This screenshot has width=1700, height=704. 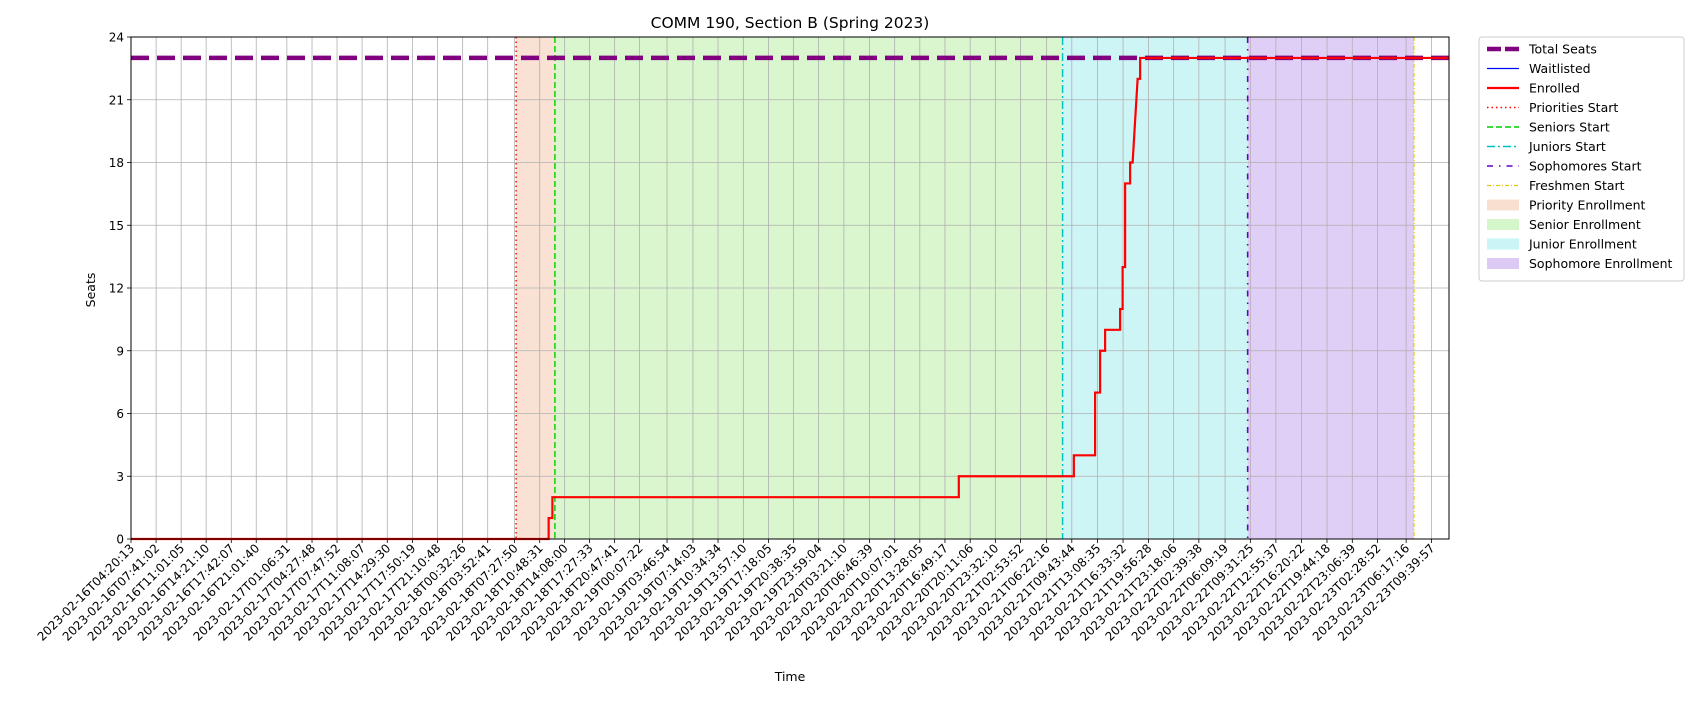 What do you see at coordinates (1582, 244) in the screenshot?
I see `legend-label-10: Junior Enrollment` at bounding box center [1582, 244].